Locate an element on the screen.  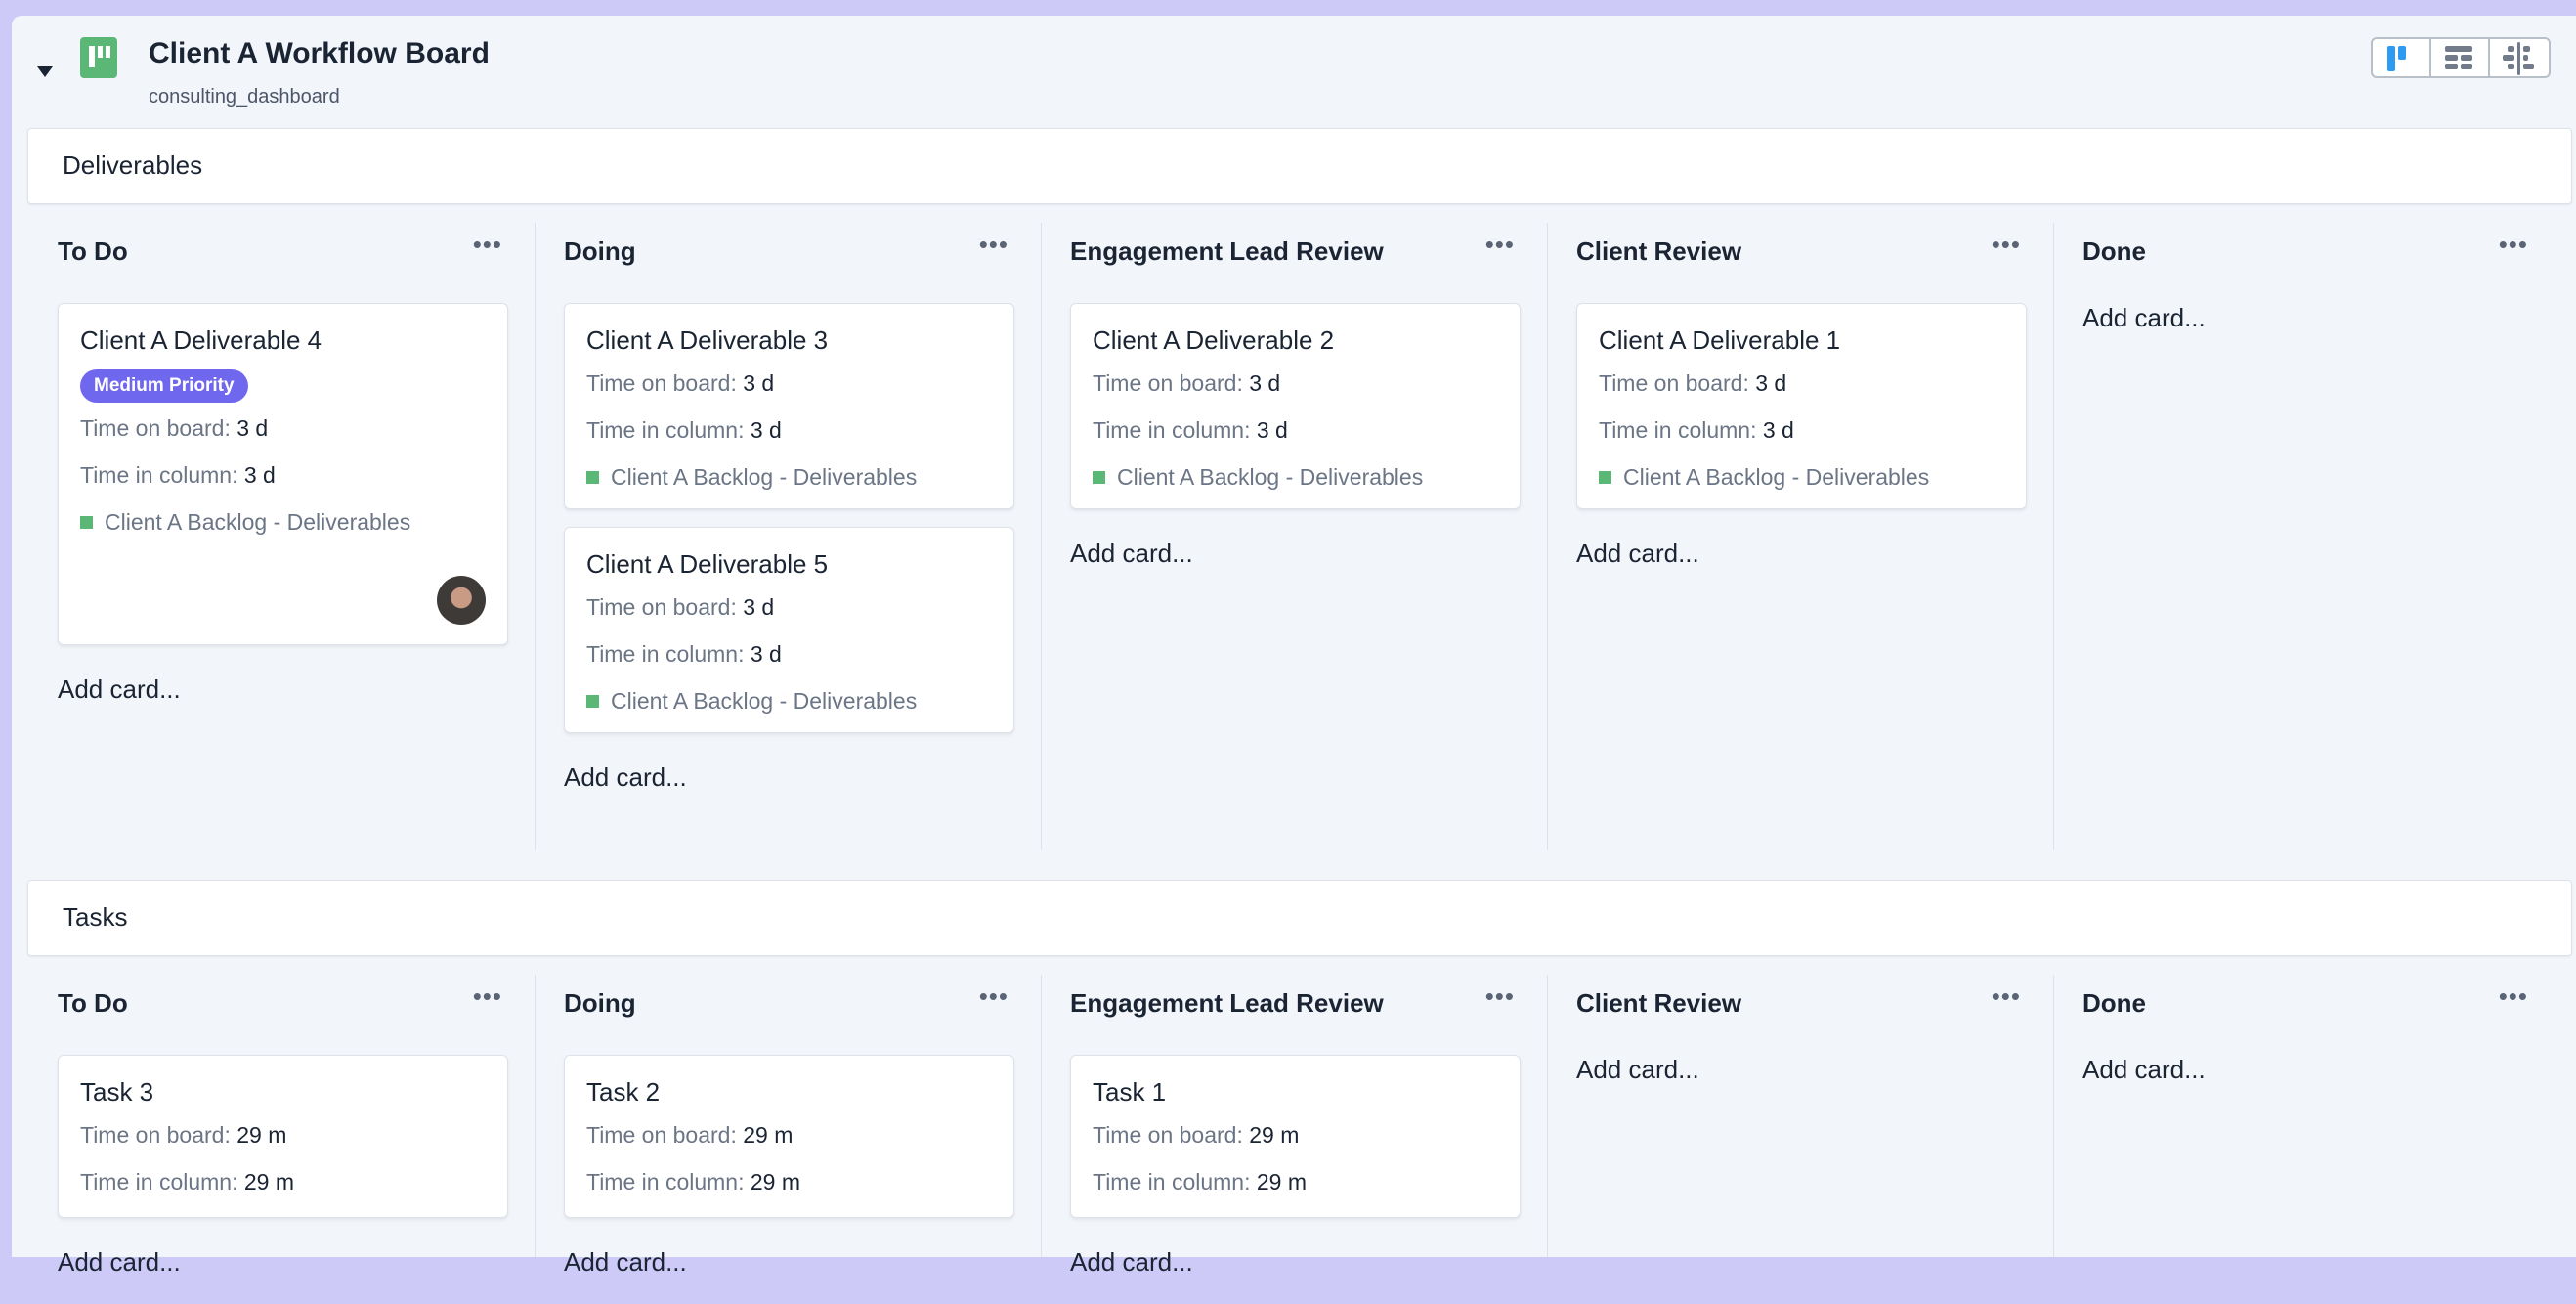
time-on-board: Time on board: 29 m is located at coordinates (1296, 1135).